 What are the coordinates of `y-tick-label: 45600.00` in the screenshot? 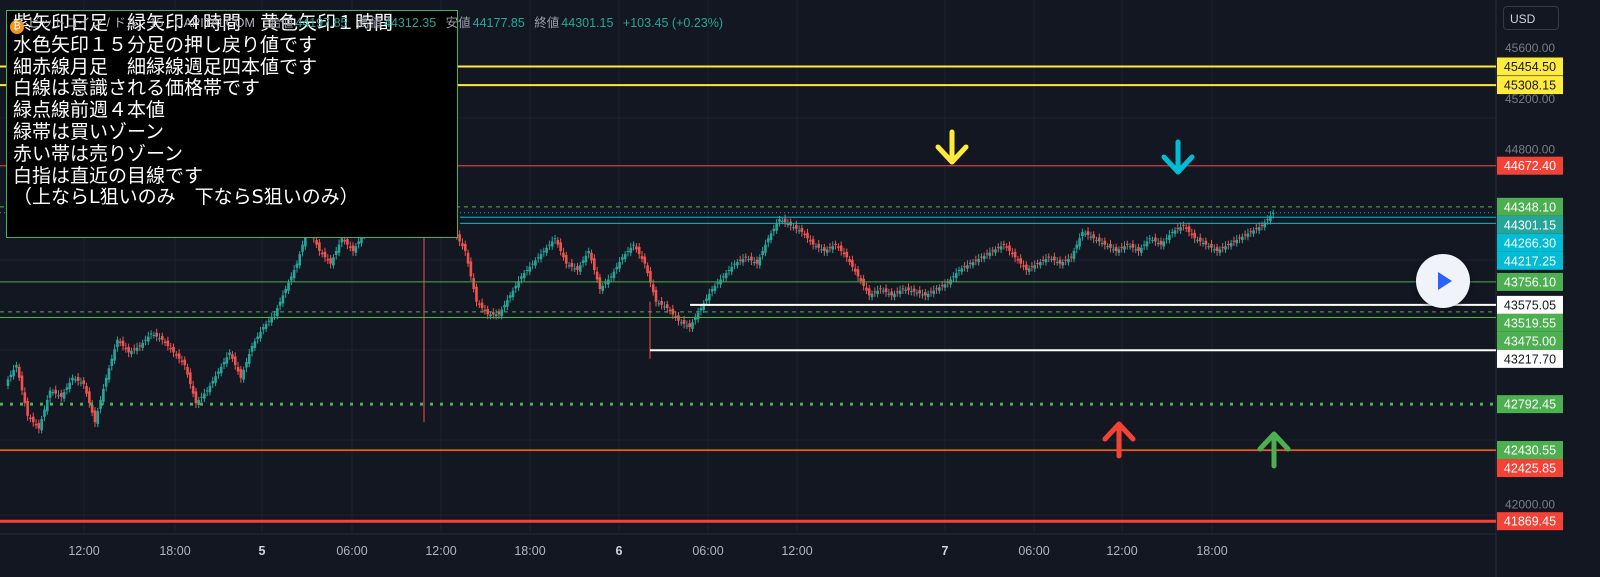 It's located at (1530, 48).